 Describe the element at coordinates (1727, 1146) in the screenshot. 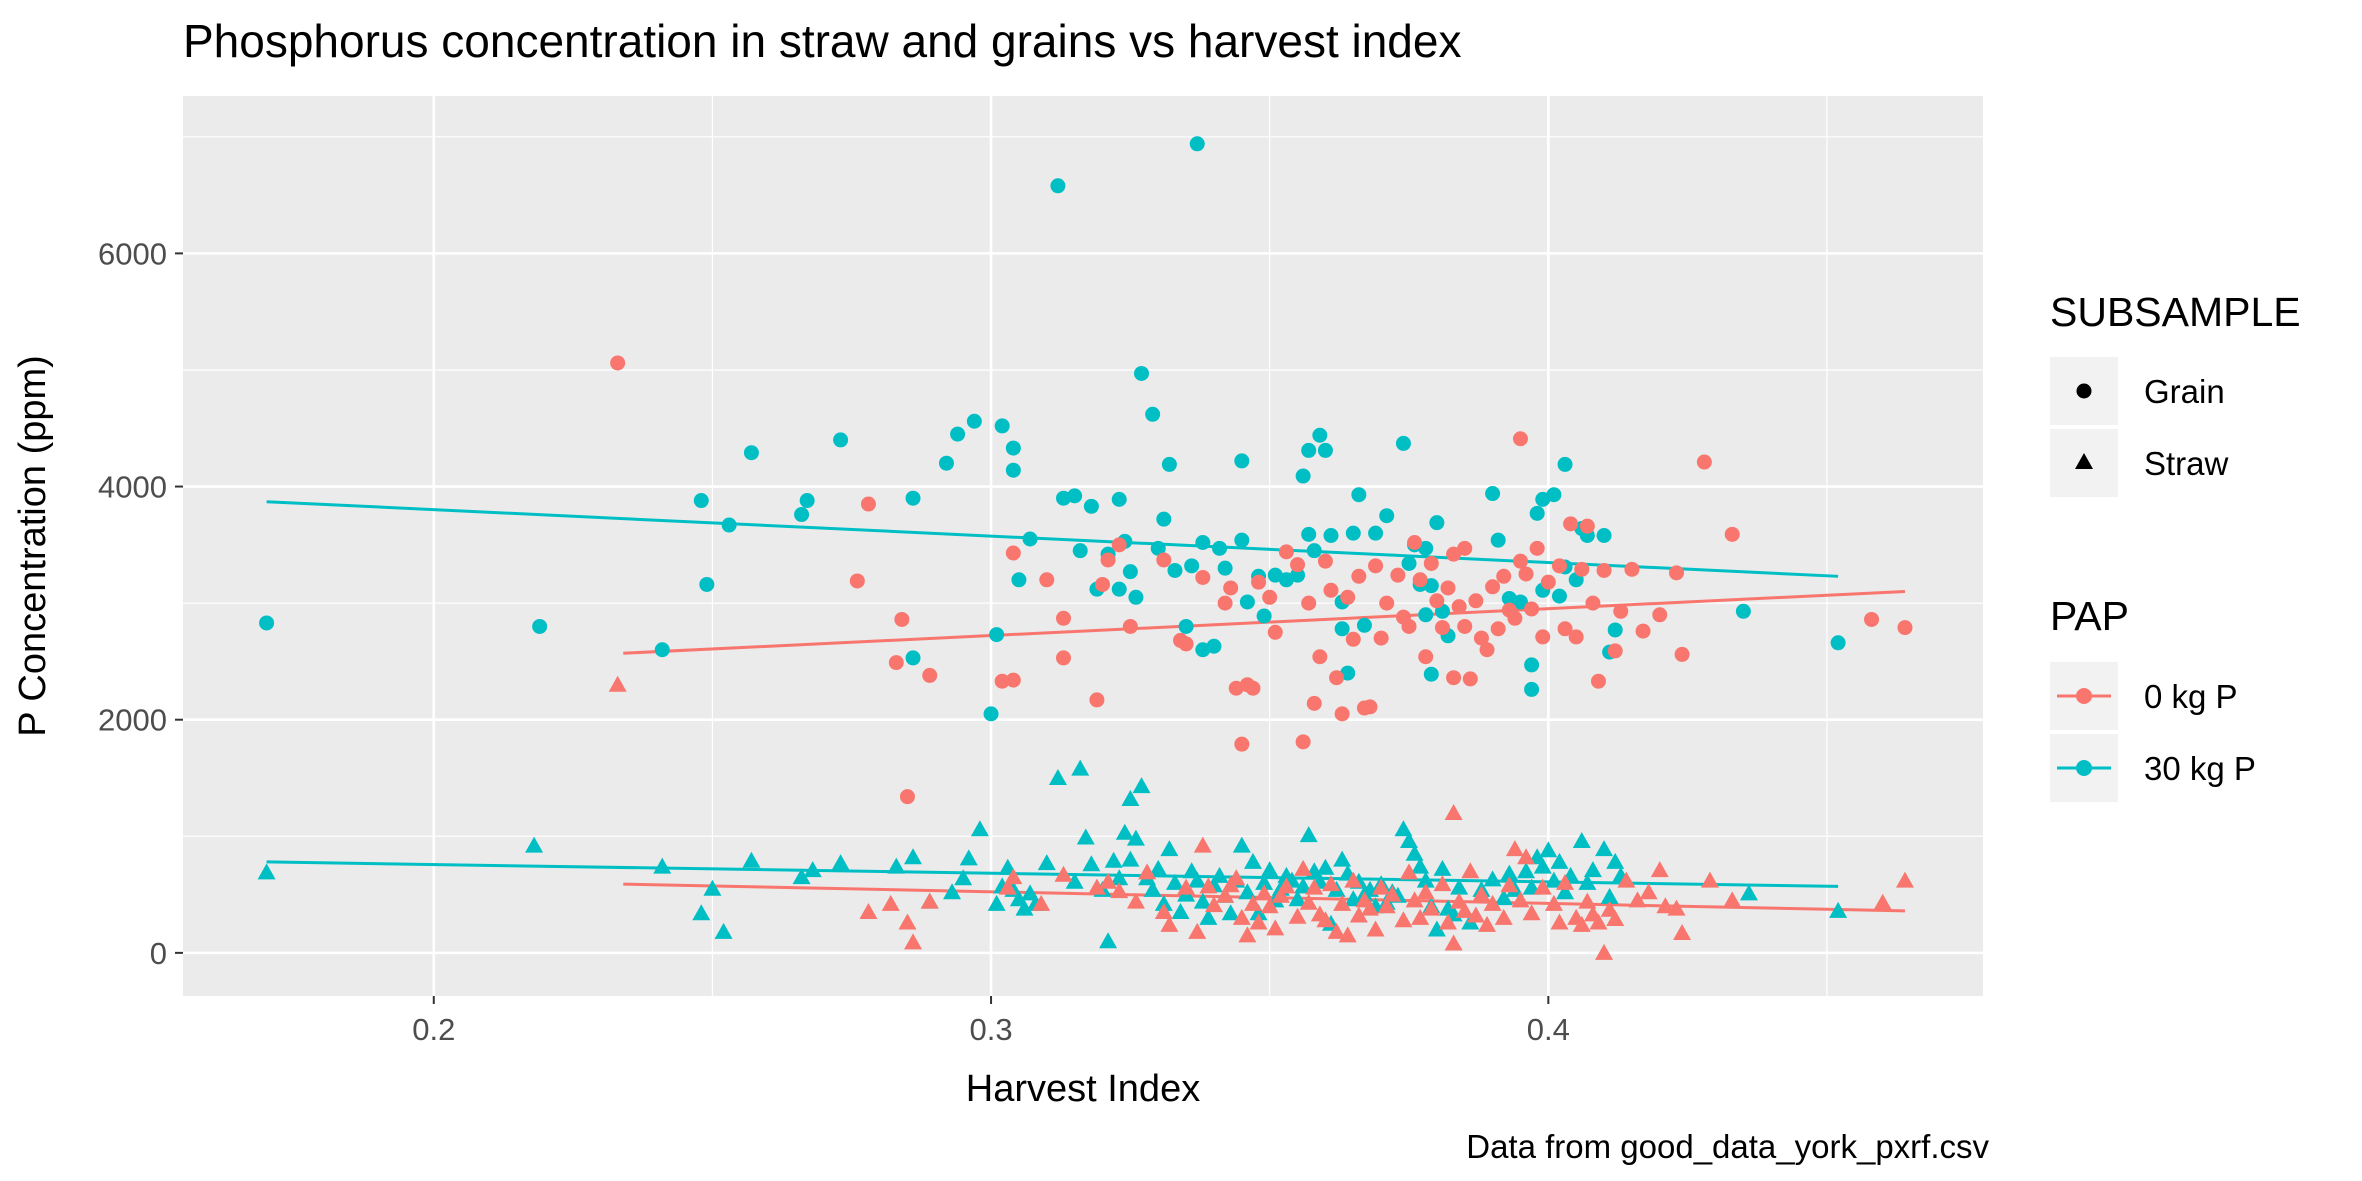

I see `chart-caption: Data from good_data_york_pxrf.csv` at that location.